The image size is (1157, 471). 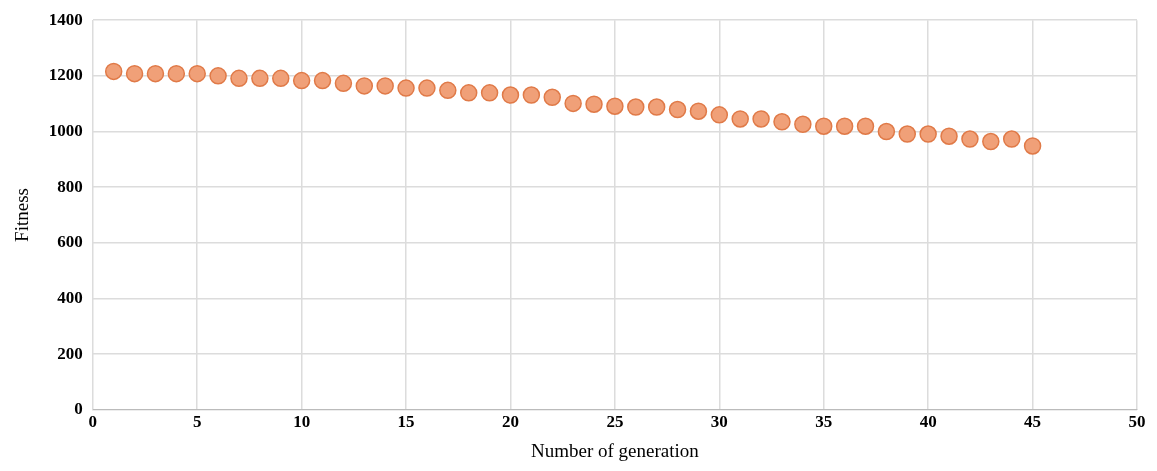 I want to click on x-tick-label: 0, so click(x=93, y=422).